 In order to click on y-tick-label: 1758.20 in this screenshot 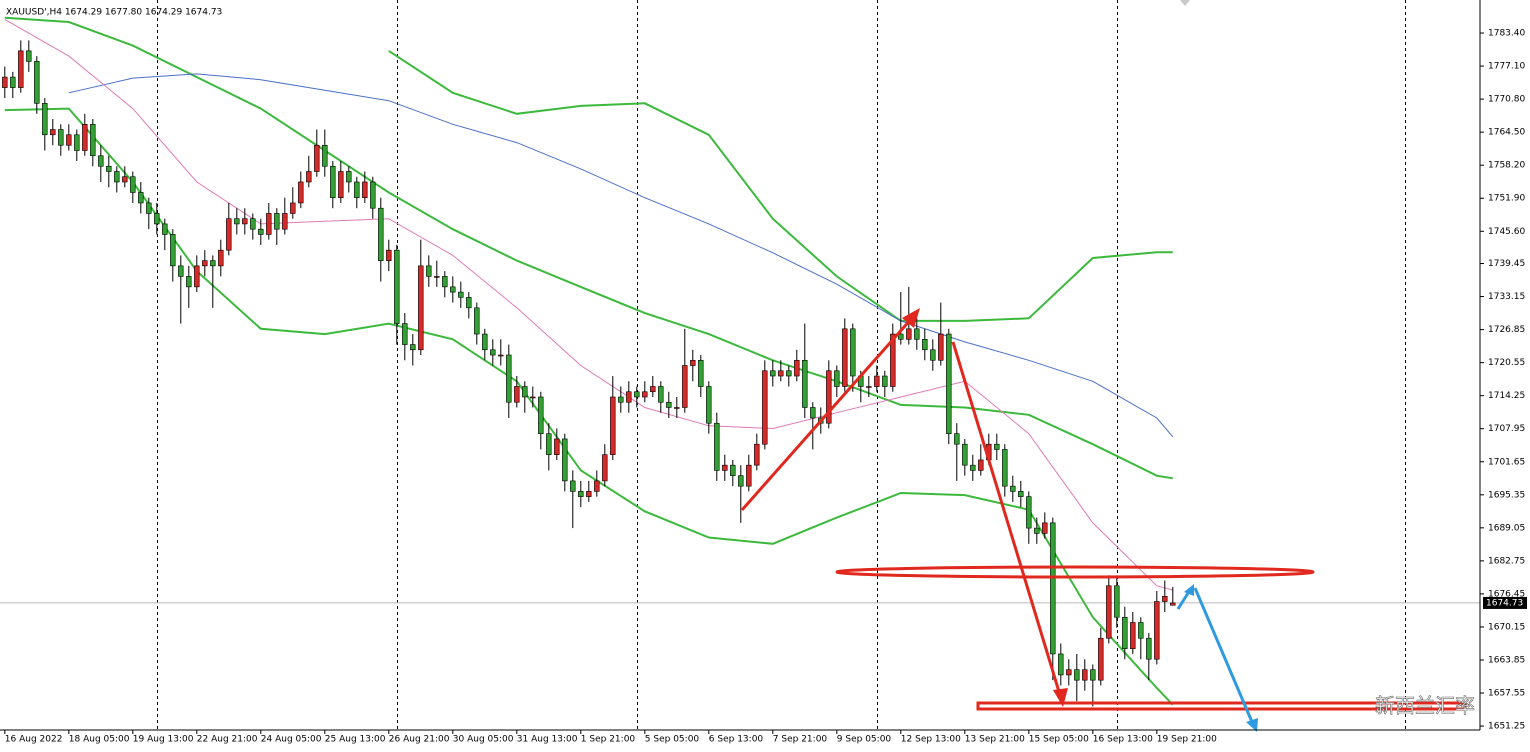, I will do `click(1506, 166)`.